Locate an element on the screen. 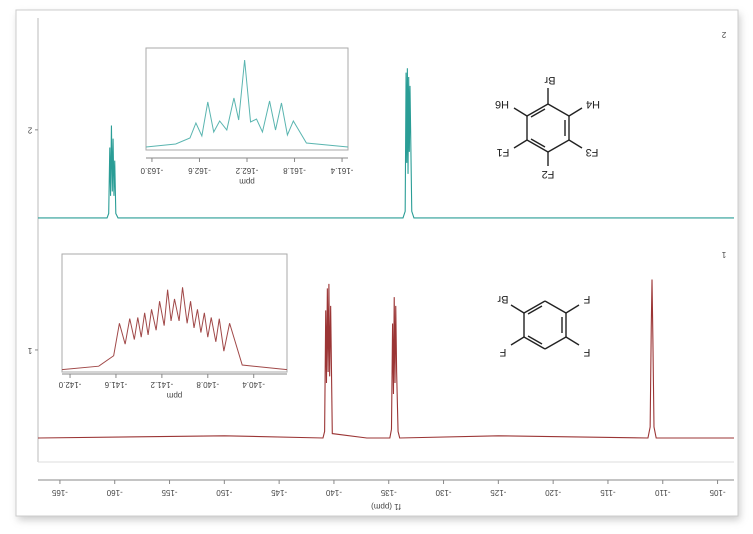 The width and height of the screenshot is (753, 534). x-tick-label: -150 is located at coordinates (224, 492).